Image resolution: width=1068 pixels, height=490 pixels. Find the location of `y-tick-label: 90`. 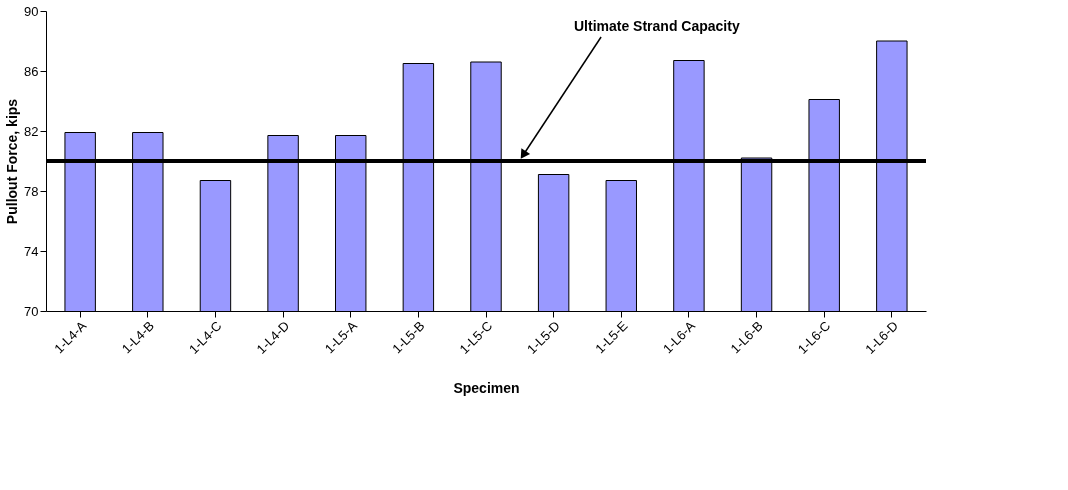

y-tick-label: 90 is located at coordinates (31, 11).